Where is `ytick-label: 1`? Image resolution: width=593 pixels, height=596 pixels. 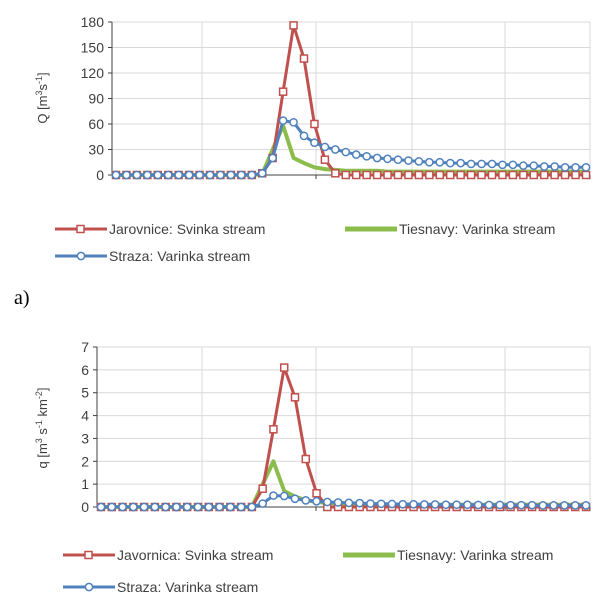
ytick-label: 1 is located at coordinates (85, 484).